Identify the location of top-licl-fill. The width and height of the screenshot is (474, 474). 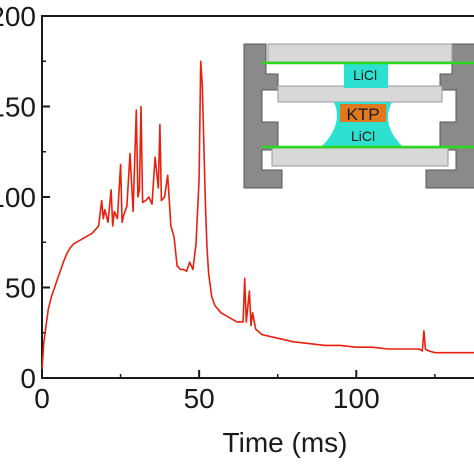
(366, 75).